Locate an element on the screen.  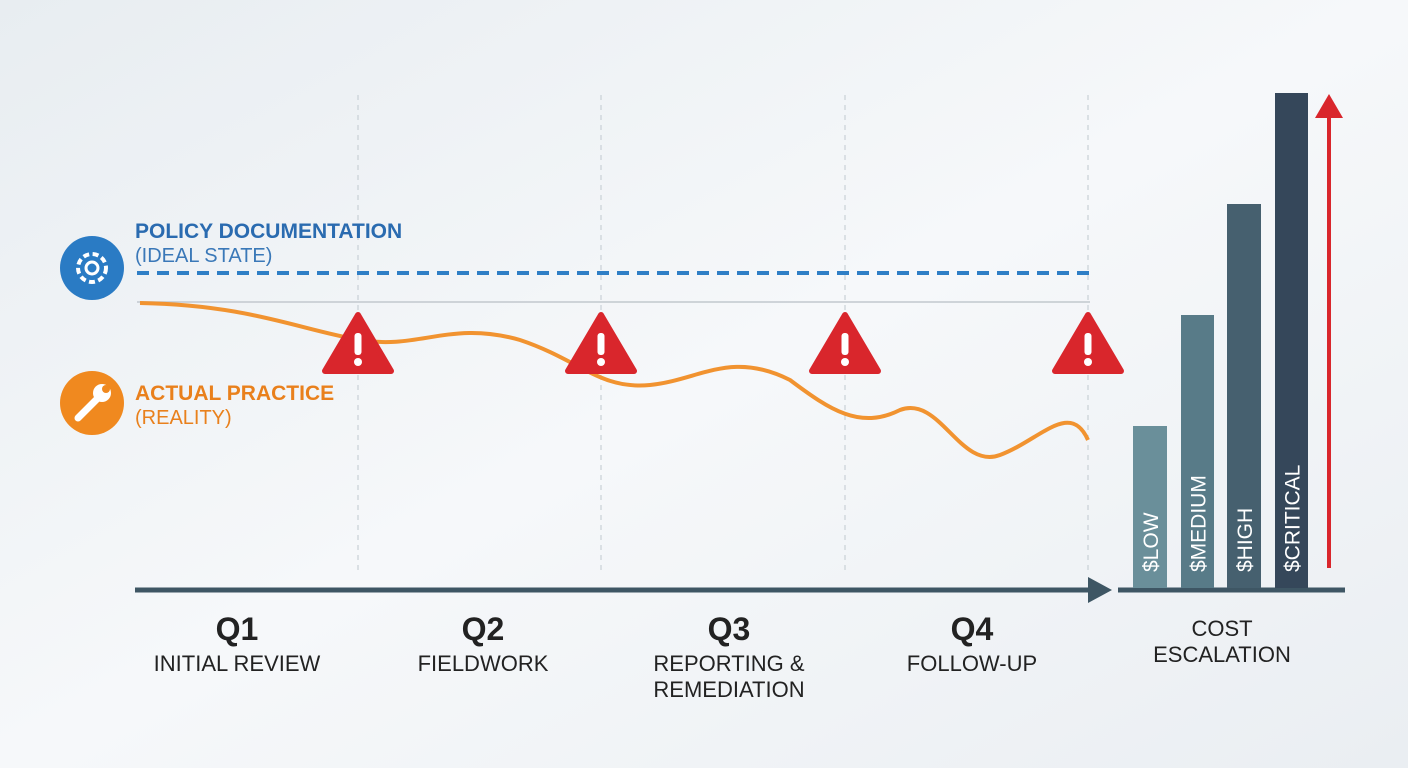
legend-title: POLICY DOCUMENTATION is located at coordinates (268, 231).